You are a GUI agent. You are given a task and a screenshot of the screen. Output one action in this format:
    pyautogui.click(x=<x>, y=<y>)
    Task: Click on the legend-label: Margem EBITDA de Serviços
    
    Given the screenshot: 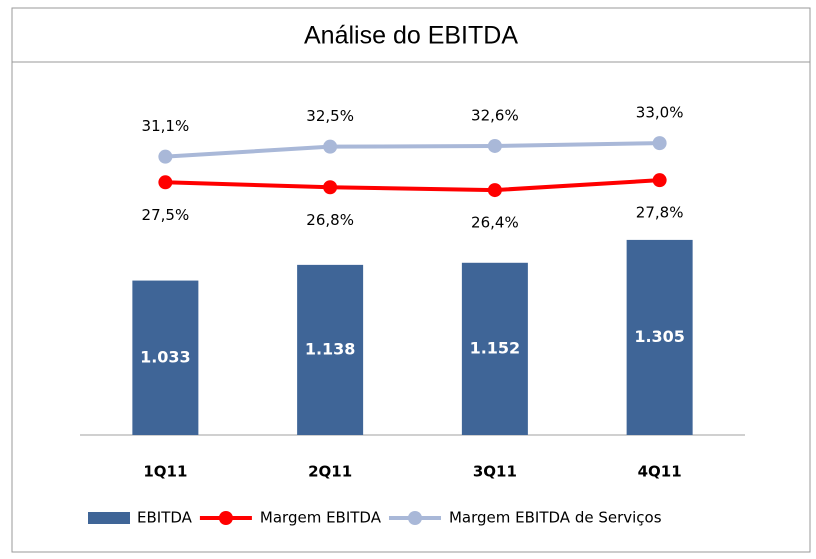 What is the action you would take?
    pyautogui.click(x=555, y=518)
    